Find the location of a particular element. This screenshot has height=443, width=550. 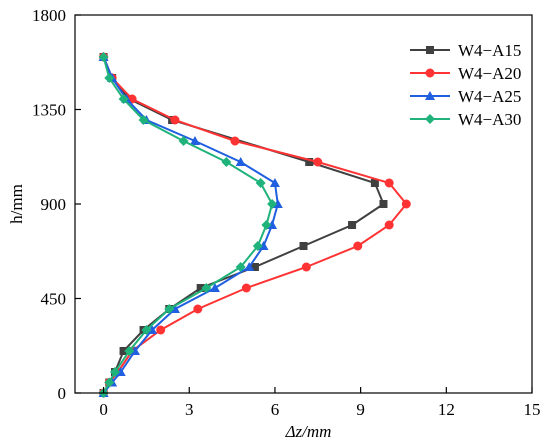

legend-label: W4−A30 is located at coordinates (489, 119).